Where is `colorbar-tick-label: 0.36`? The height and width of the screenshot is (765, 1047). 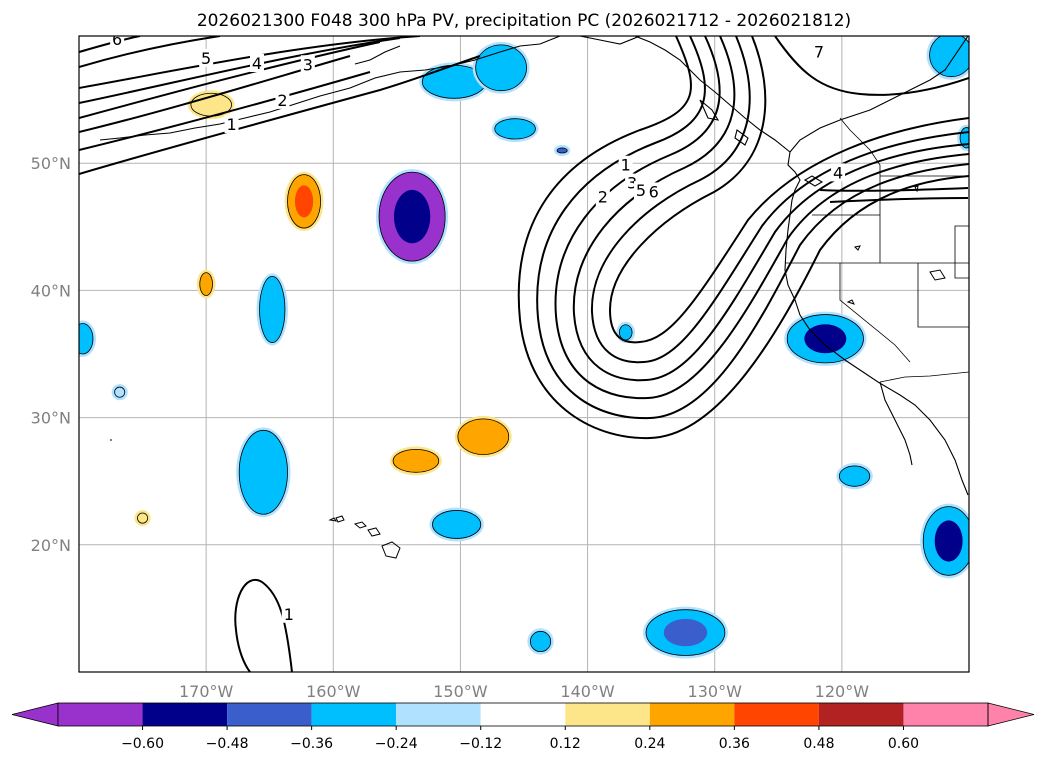
colorbar-tick-label: 0.36 is located at coordinates (734, 744).